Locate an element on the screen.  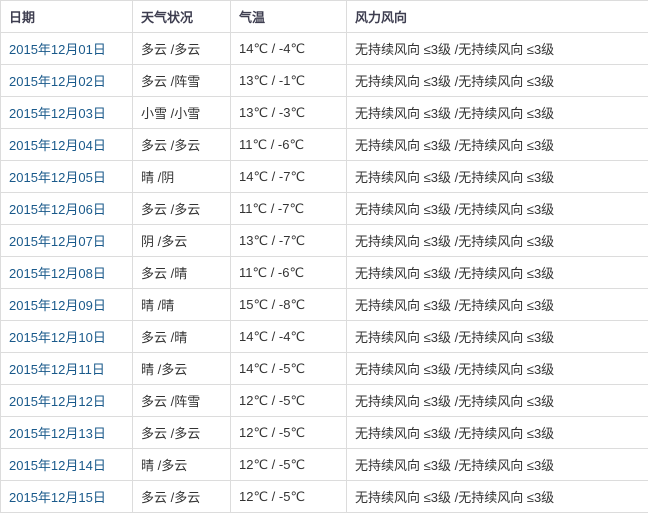
date-cell: 2015年12月12日 is located at coordinates (66, 400).